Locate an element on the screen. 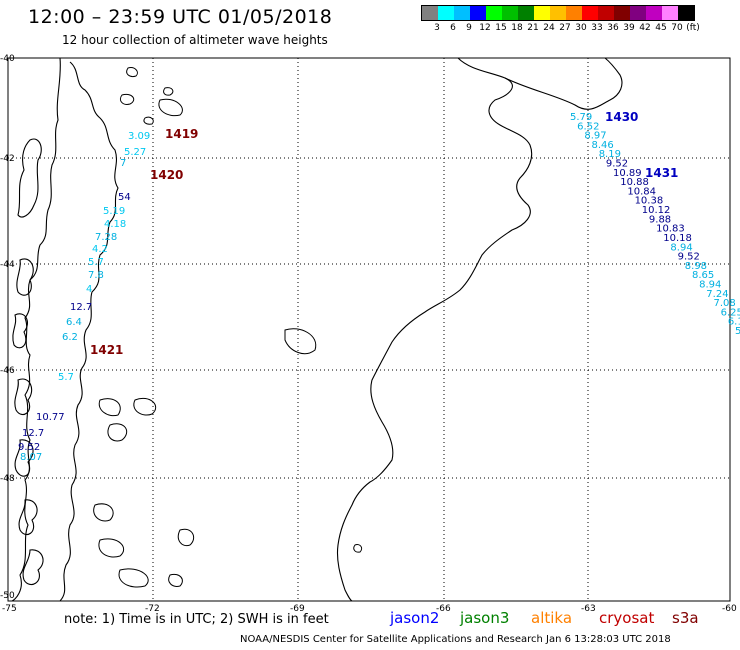  legend-label: 42 is located at coordinates (645, 28).